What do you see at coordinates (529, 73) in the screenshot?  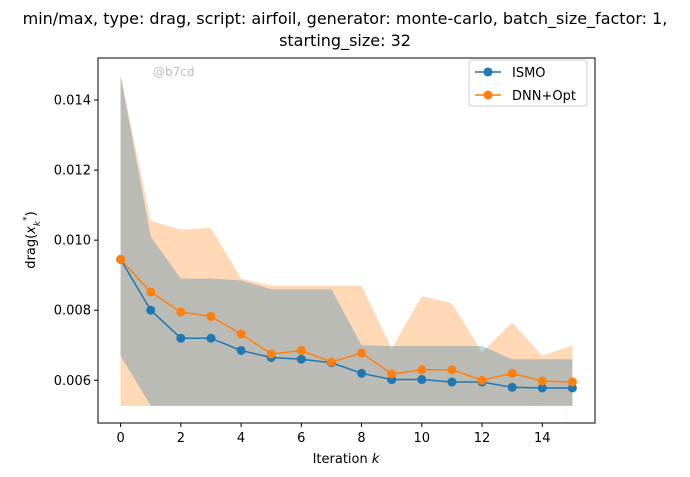 I see `legend-label-ismo: ISMO` at bounding box center [529, 73].